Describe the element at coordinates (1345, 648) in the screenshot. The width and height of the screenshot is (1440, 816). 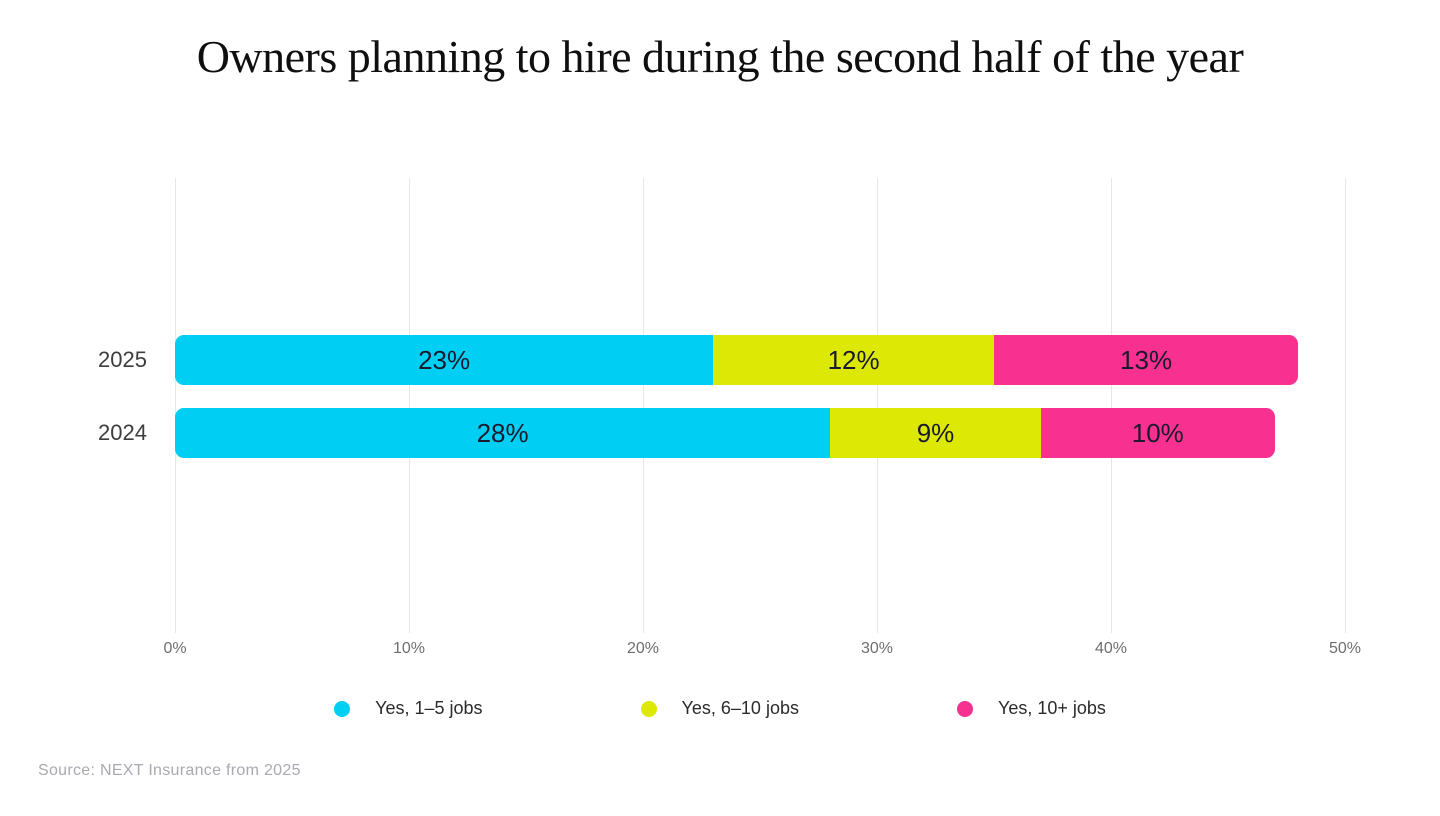
I see `x-axis-tick-label: 50%` at that location.